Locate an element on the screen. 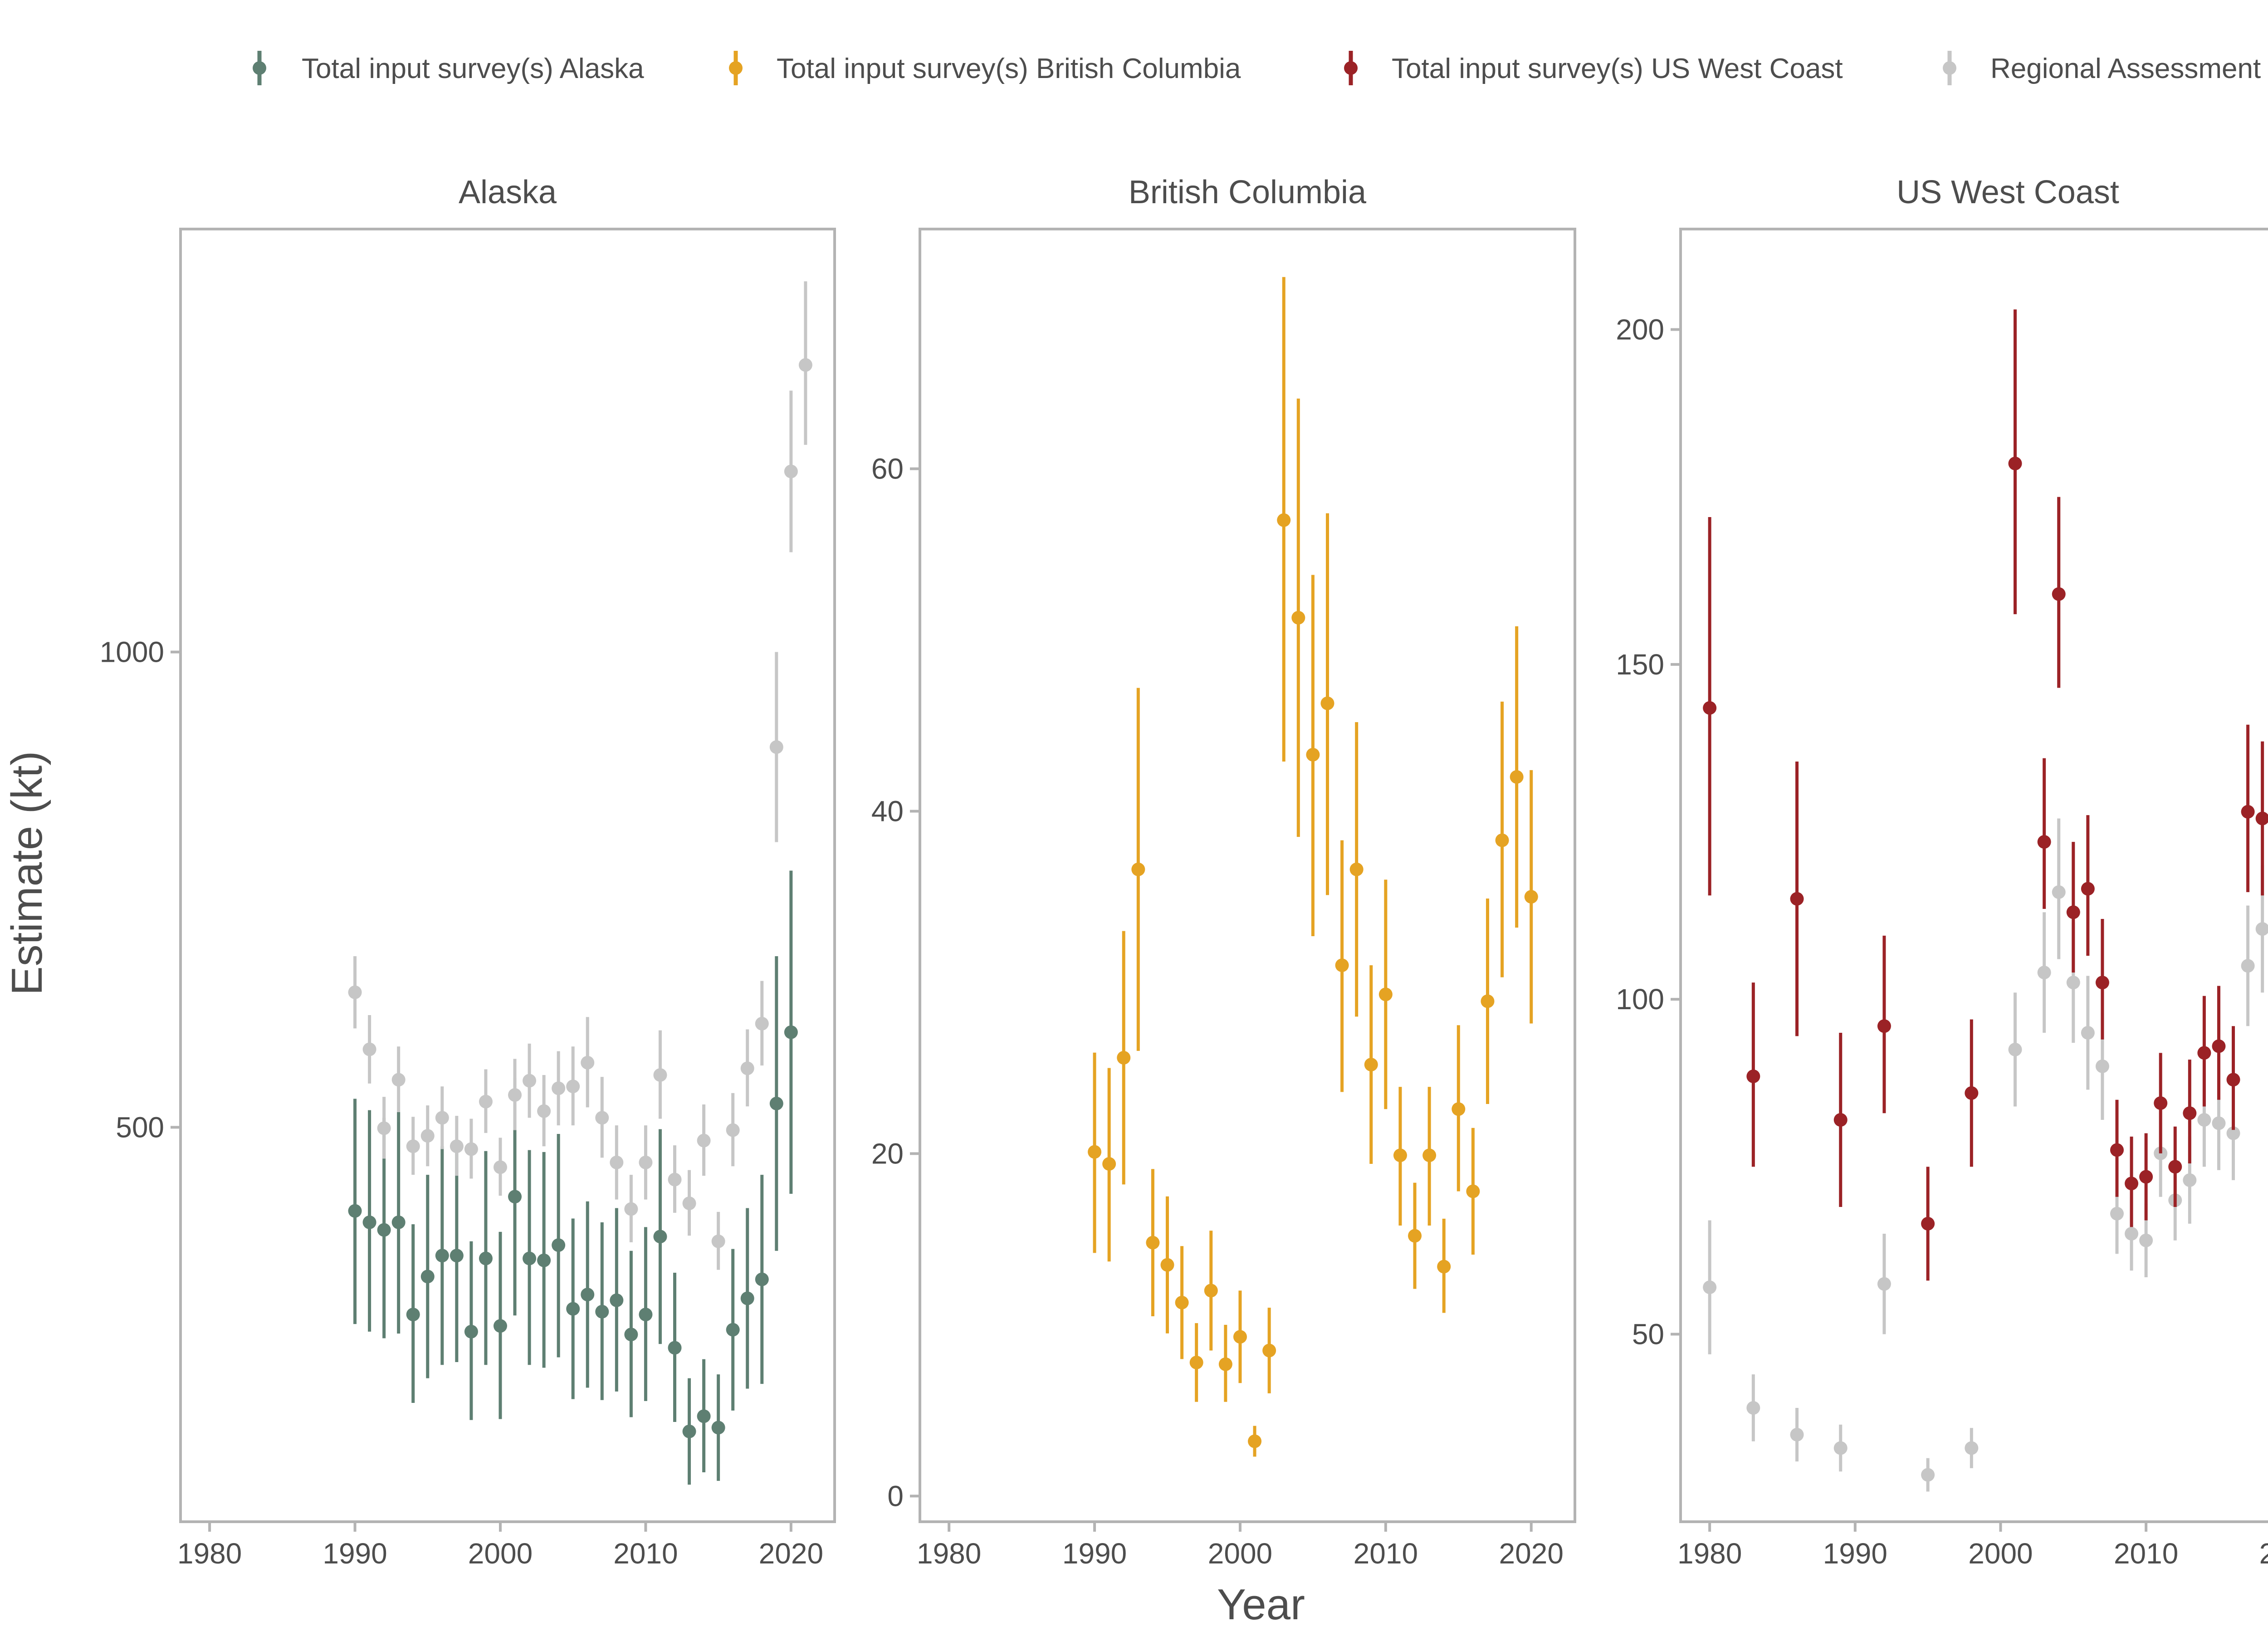 This screenshot has width=2268, height=1651. y-tick-label: 60 is located at coordinates (888, 468).